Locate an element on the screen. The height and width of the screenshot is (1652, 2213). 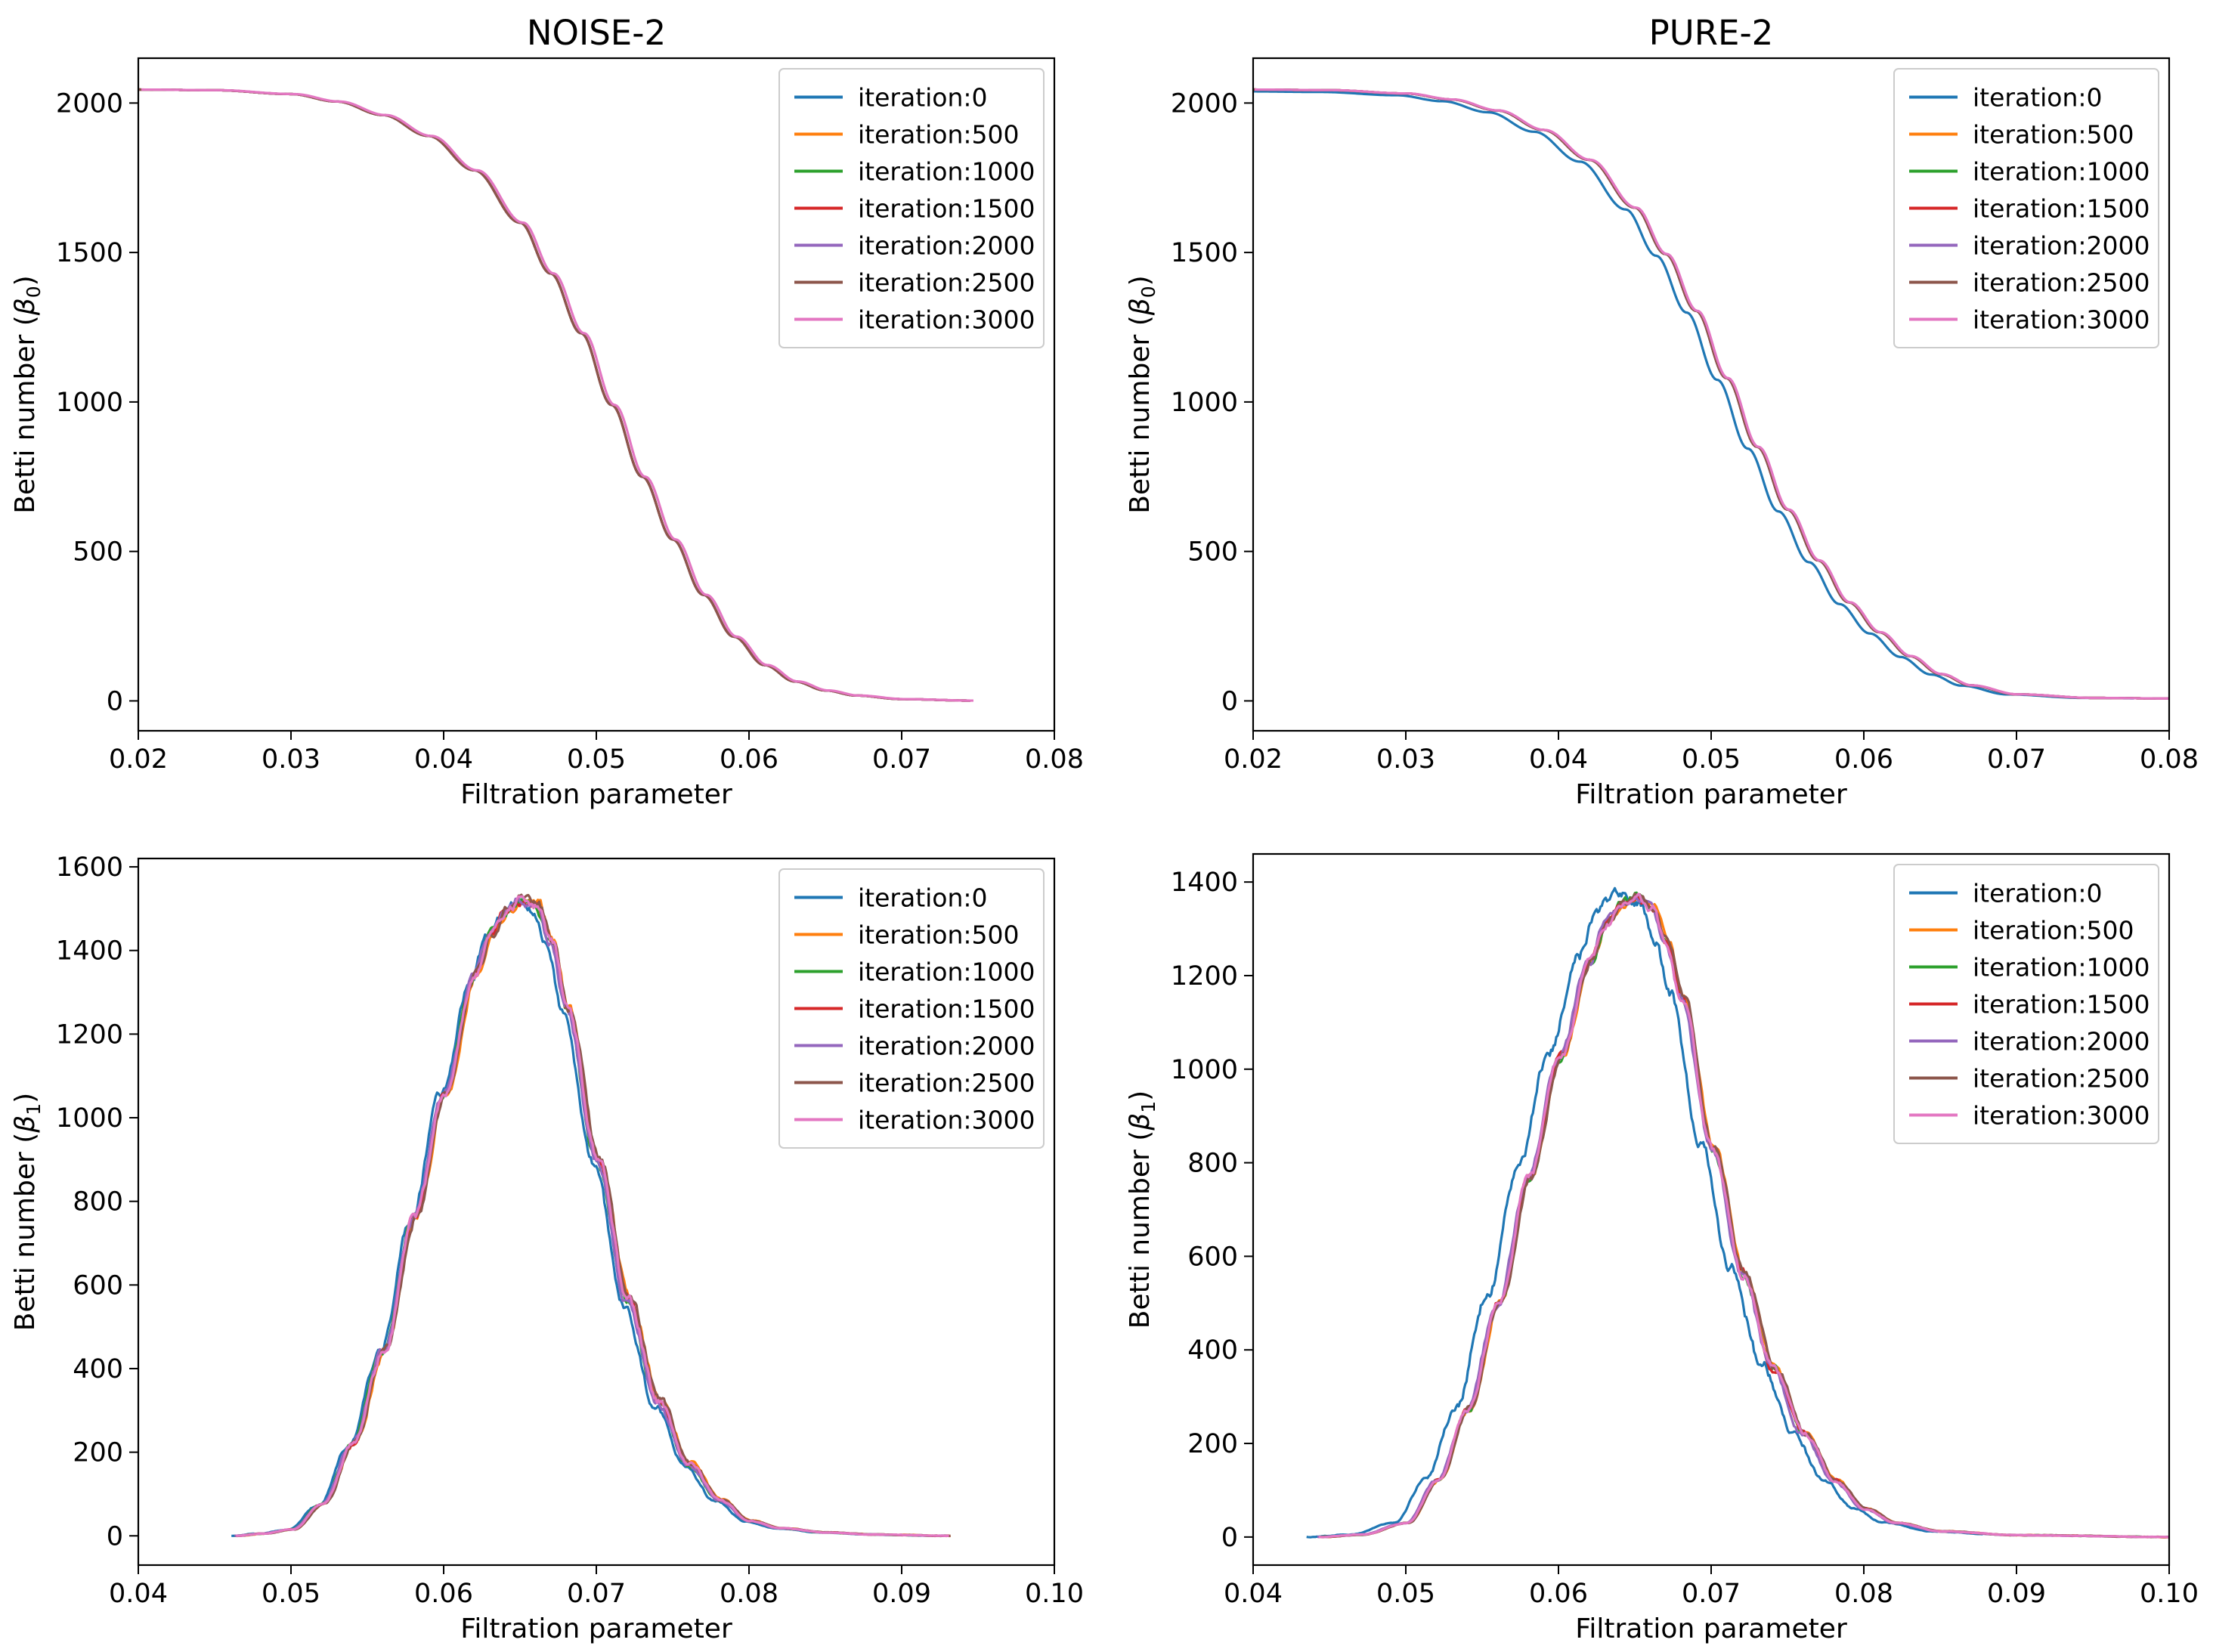
y-tick-label: 600 is located at coordinates (98, 1285).